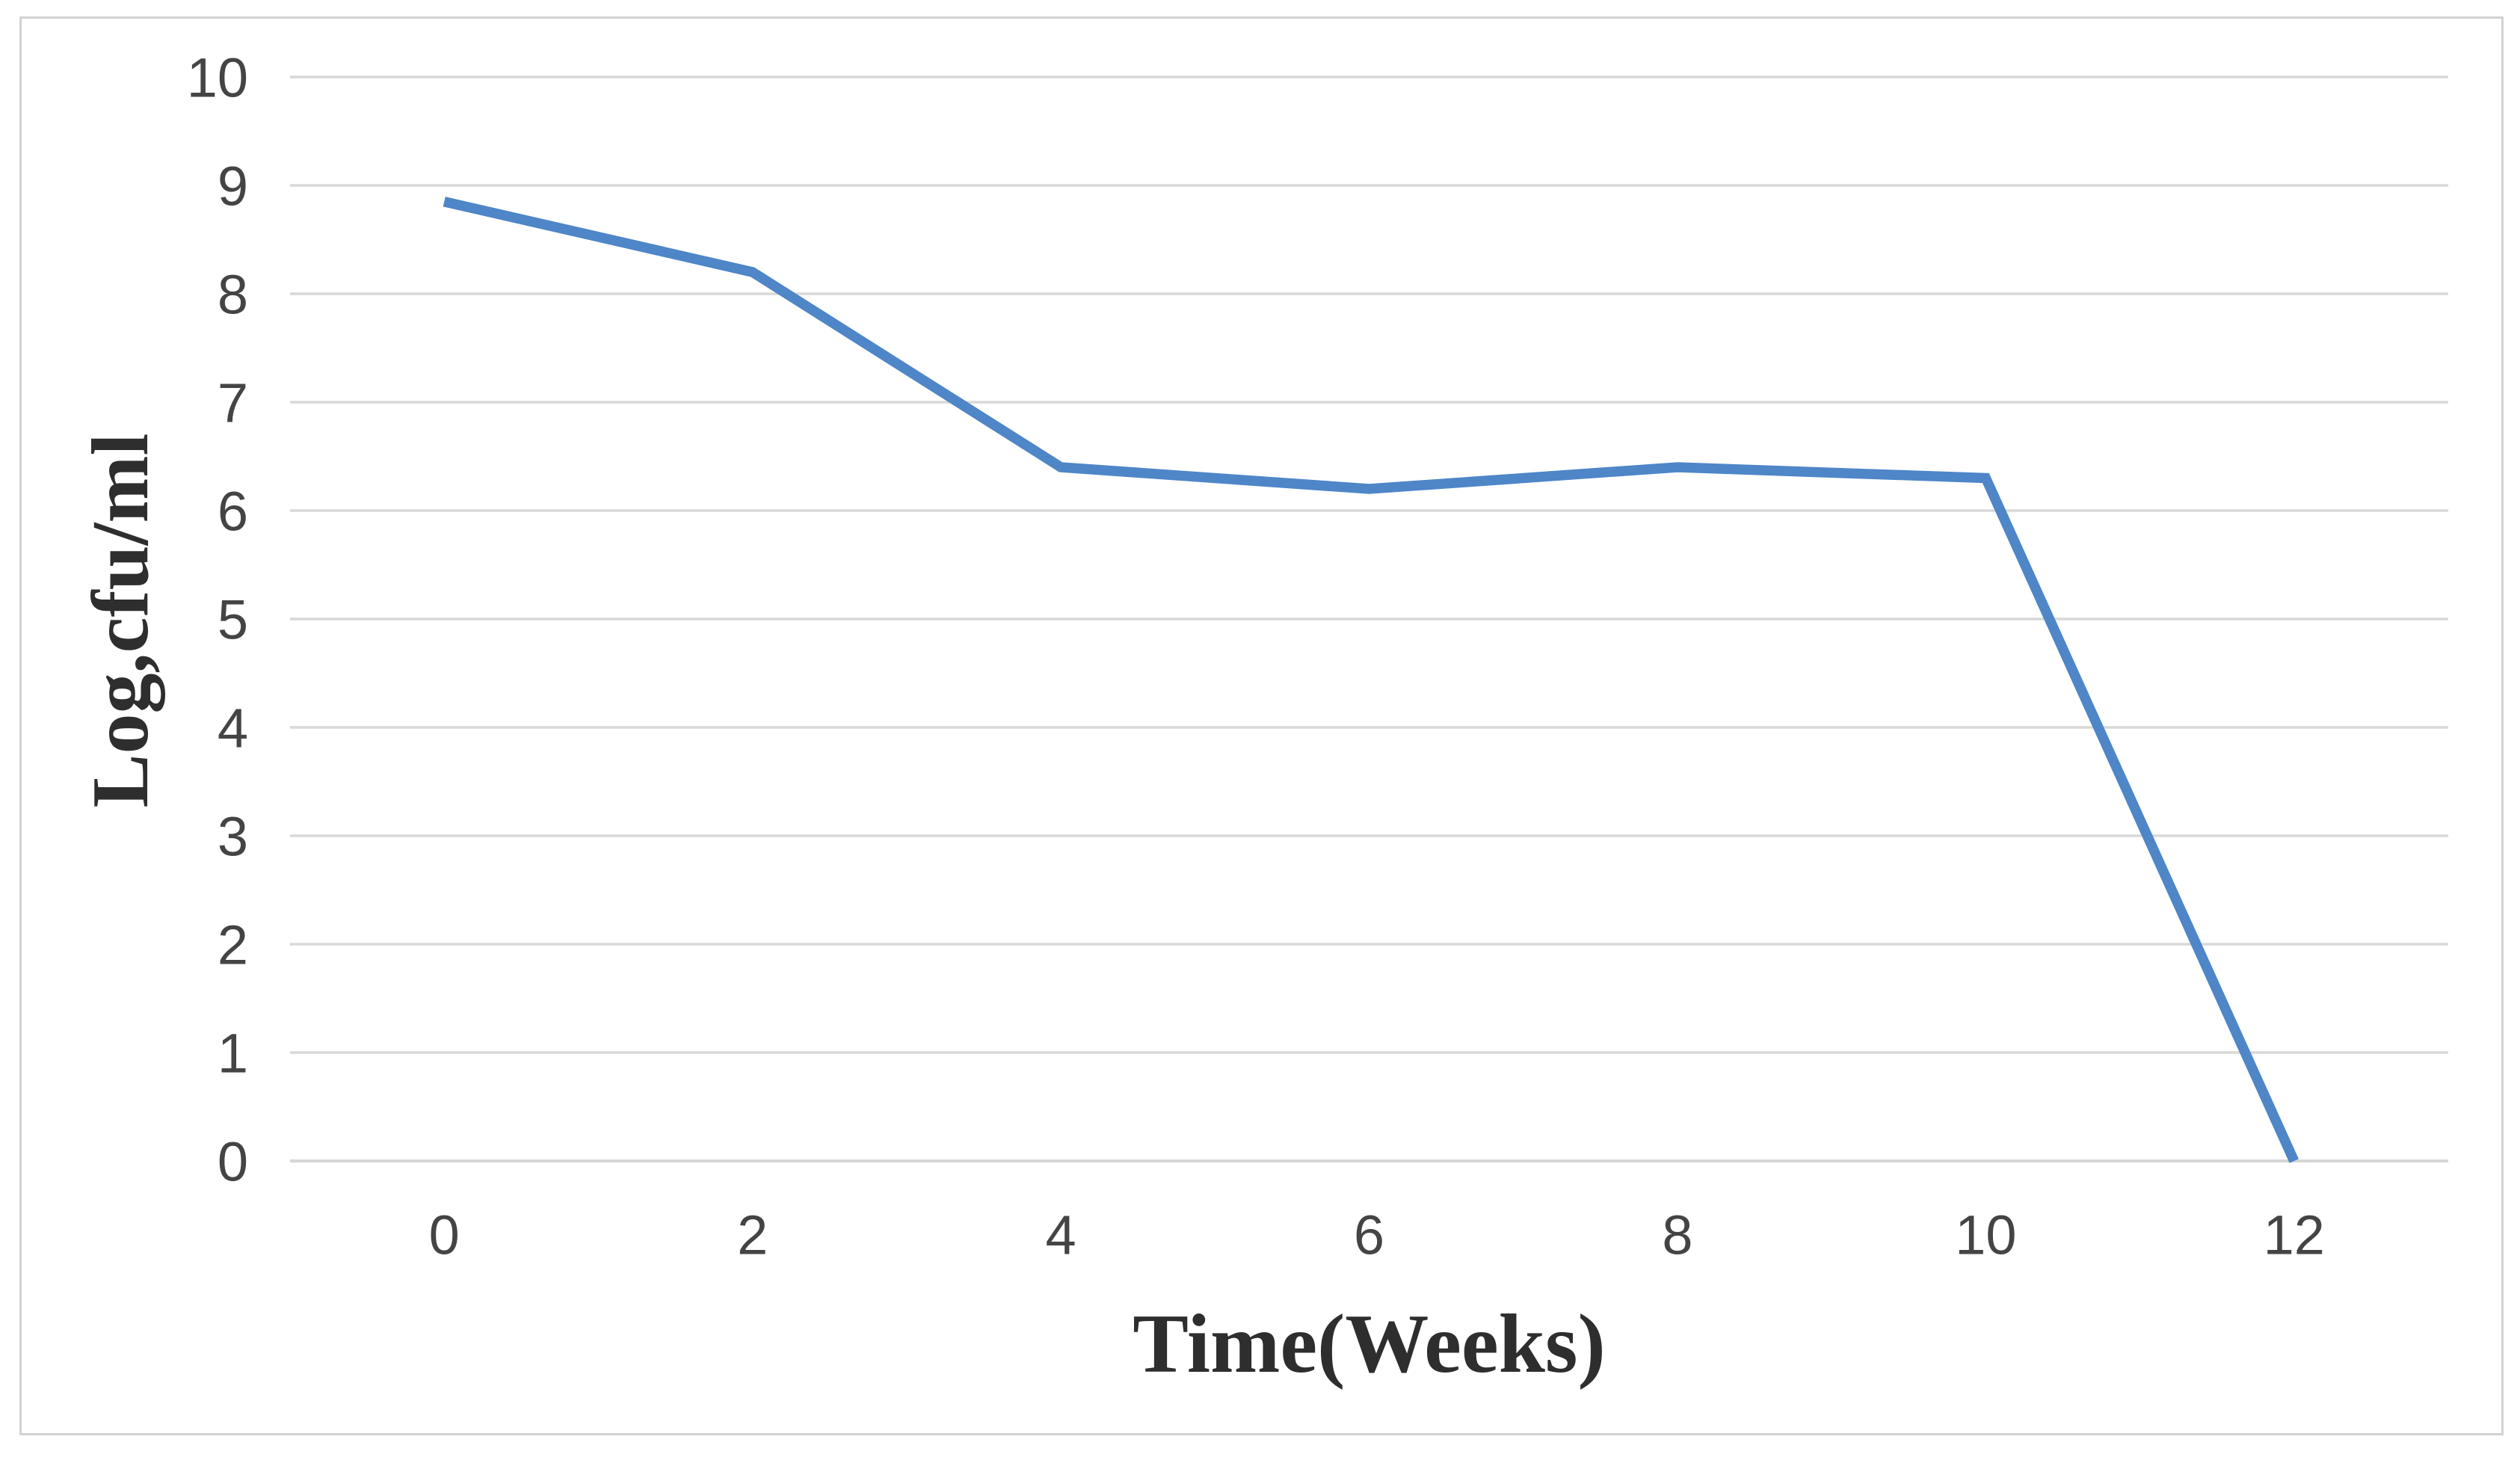 The image size is (2520, 1463). Describe the element at coordinates (233, 728) in the screenshot. I see `y-tick-label: 4` at that location.